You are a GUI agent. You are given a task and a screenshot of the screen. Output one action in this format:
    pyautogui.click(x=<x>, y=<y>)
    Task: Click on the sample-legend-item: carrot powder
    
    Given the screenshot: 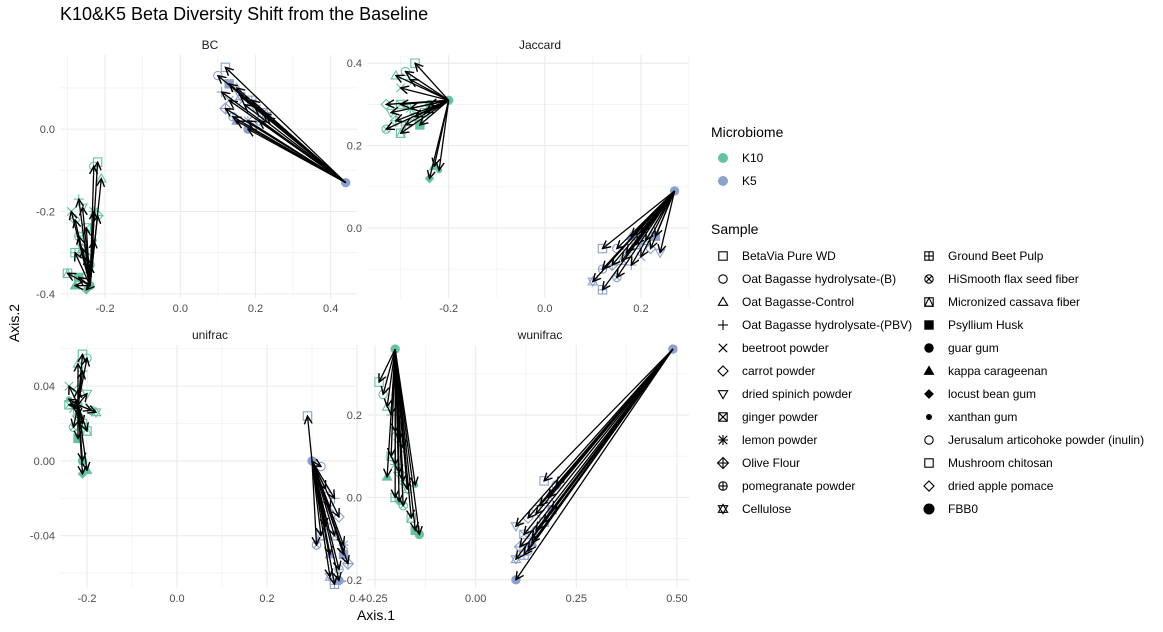 What is the action you would take?
    pyautogui.click(x=766, y=371)
    